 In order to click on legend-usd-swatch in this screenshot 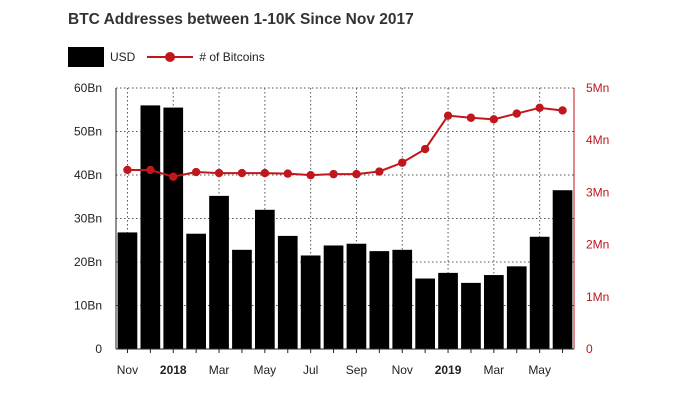, I will do `click(86, 57)`.